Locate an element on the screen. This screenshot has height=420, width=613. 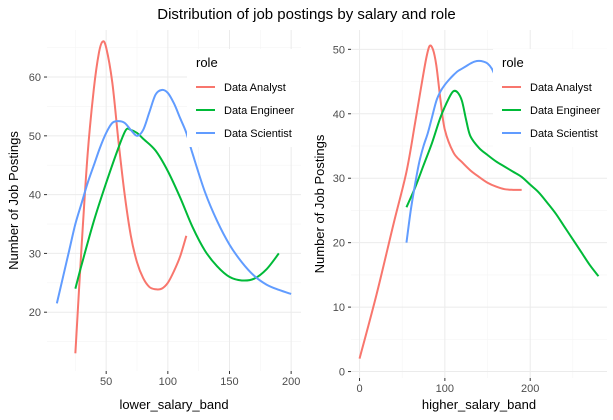
x-tick-label: 150 is located at coordinates (229, 382).